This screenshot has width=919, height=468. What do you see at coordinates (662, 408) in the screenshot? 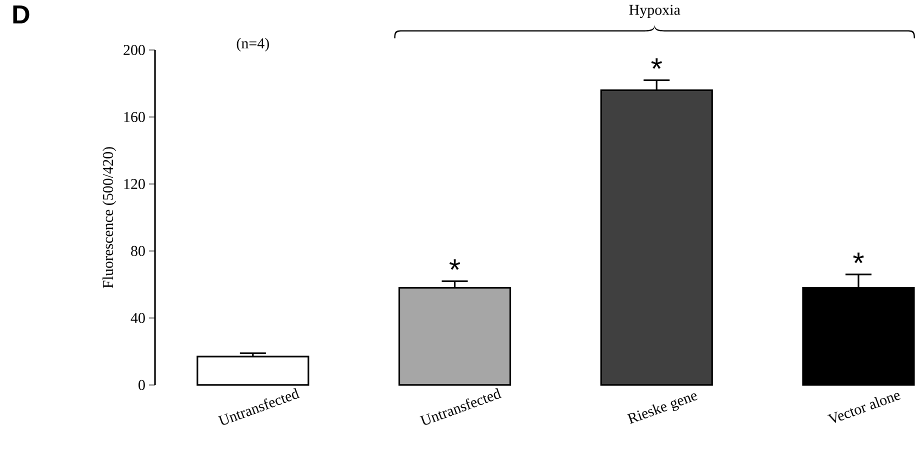
I see `x-tick-label: Rieske gene` at bounding box center [662, 408].